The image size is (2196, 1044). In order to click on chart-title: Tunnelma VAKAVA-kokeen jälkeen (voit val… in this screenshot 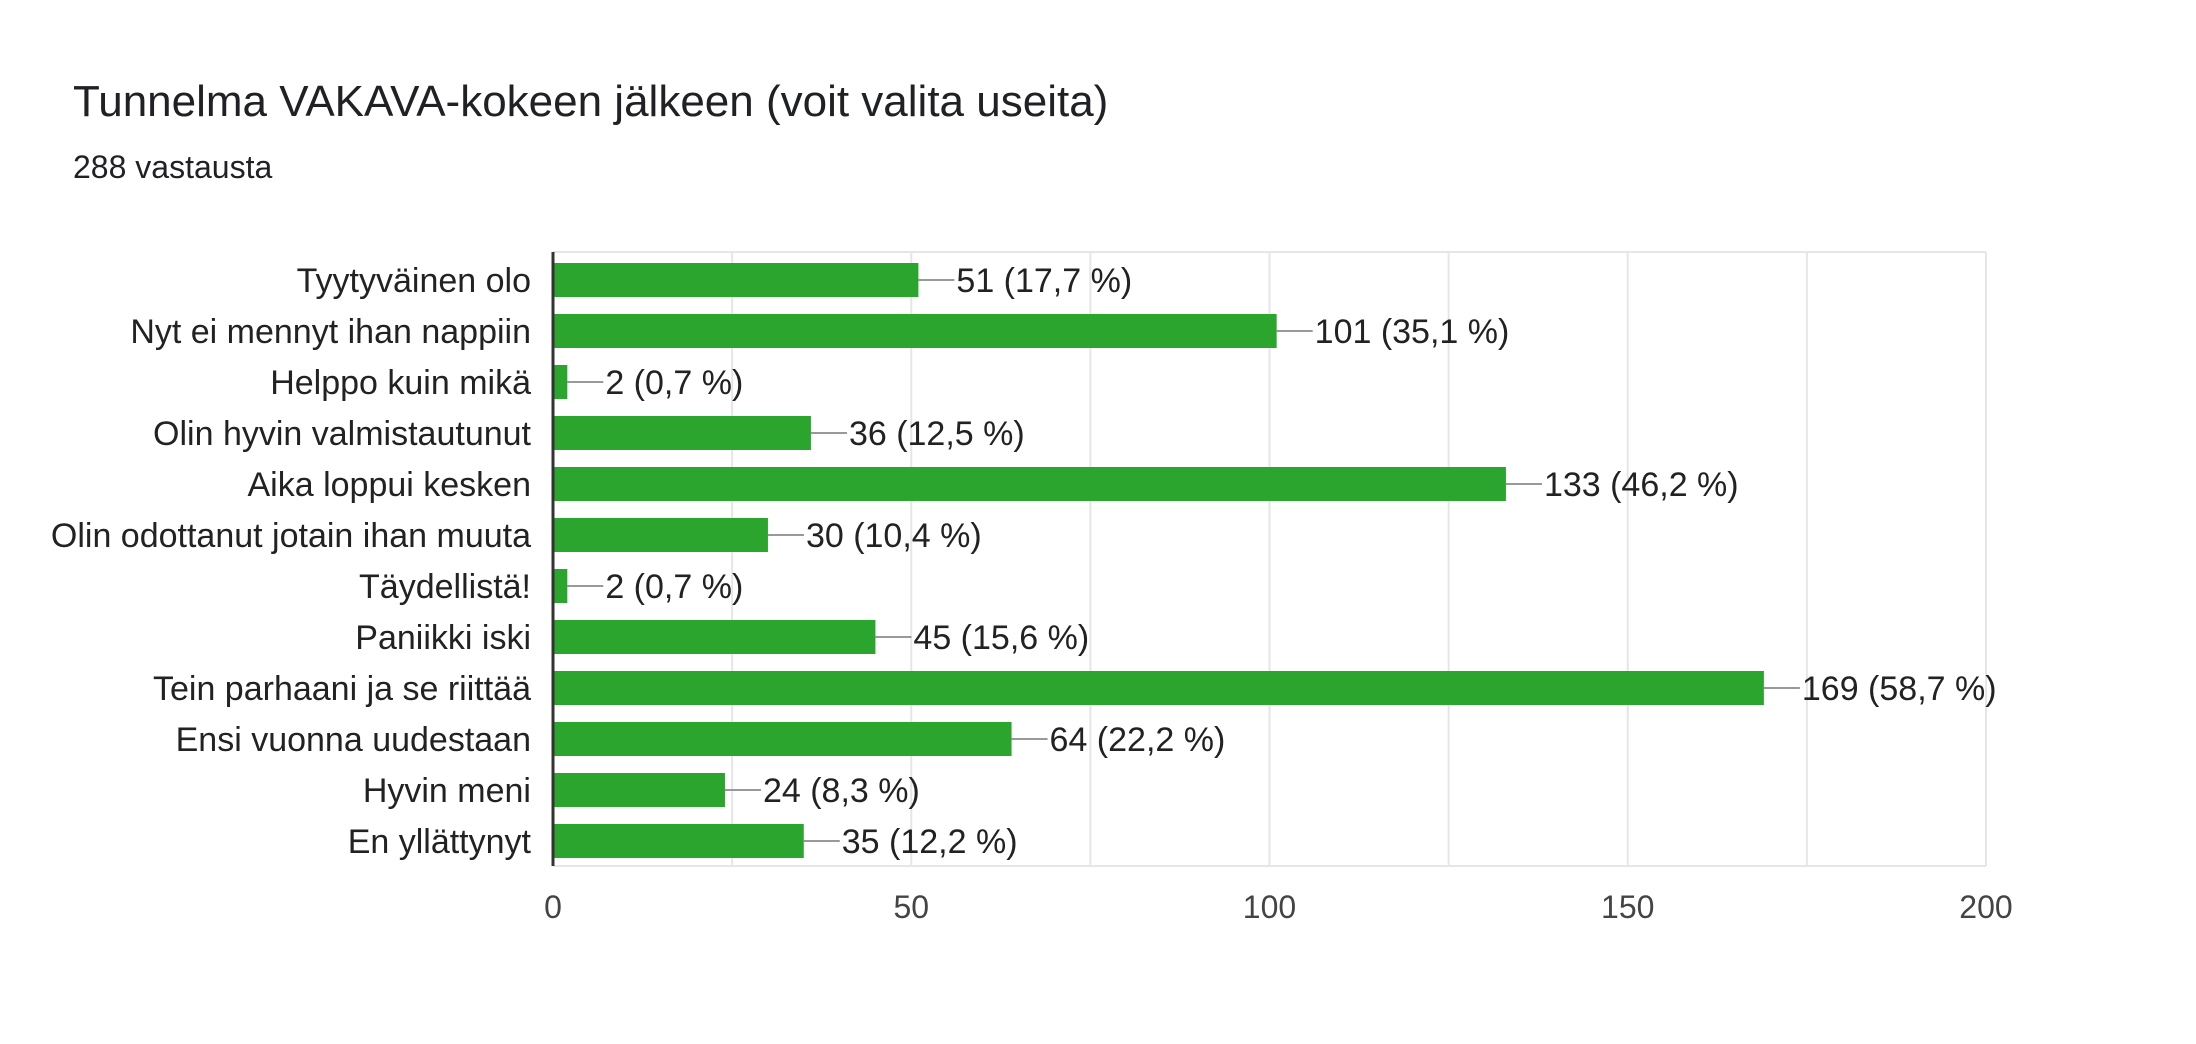, I will do `click(591, 101)`.